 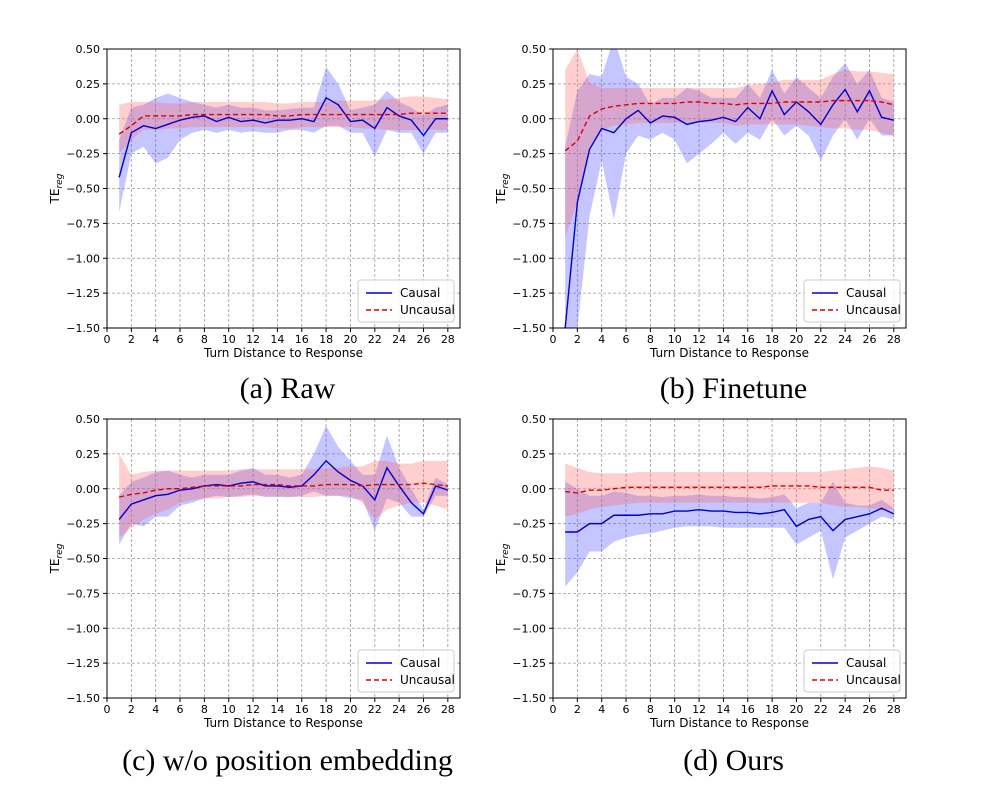 What do you see at coordinates (287, 760) in the screenshot?
I see `panel-caption: (c) w/o position embedding` at bounding box center [287, 760].